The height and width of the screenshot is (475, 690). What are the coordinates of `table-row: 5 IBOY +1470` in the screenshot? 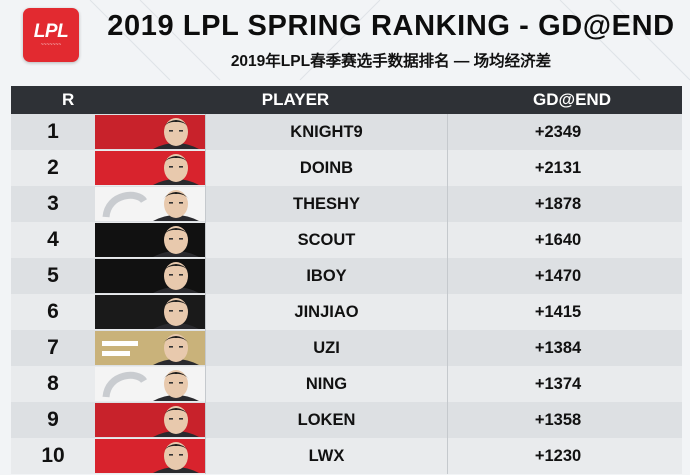 It's located at (346, 276).